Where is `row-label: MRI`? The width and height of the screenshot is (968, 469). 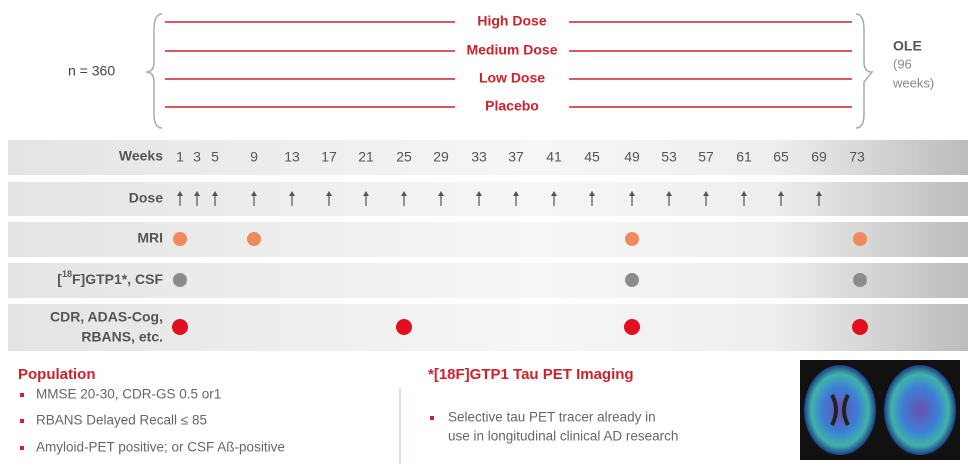
row-label: MRI is located at coordinates (150, 238).